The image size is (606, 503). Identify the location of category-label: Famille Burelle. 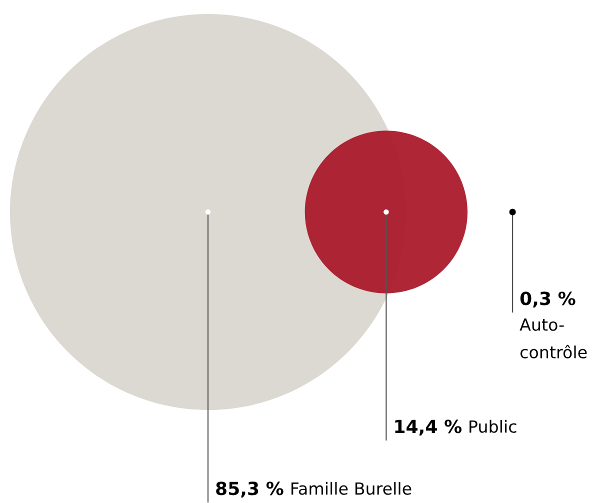
(352, 488).